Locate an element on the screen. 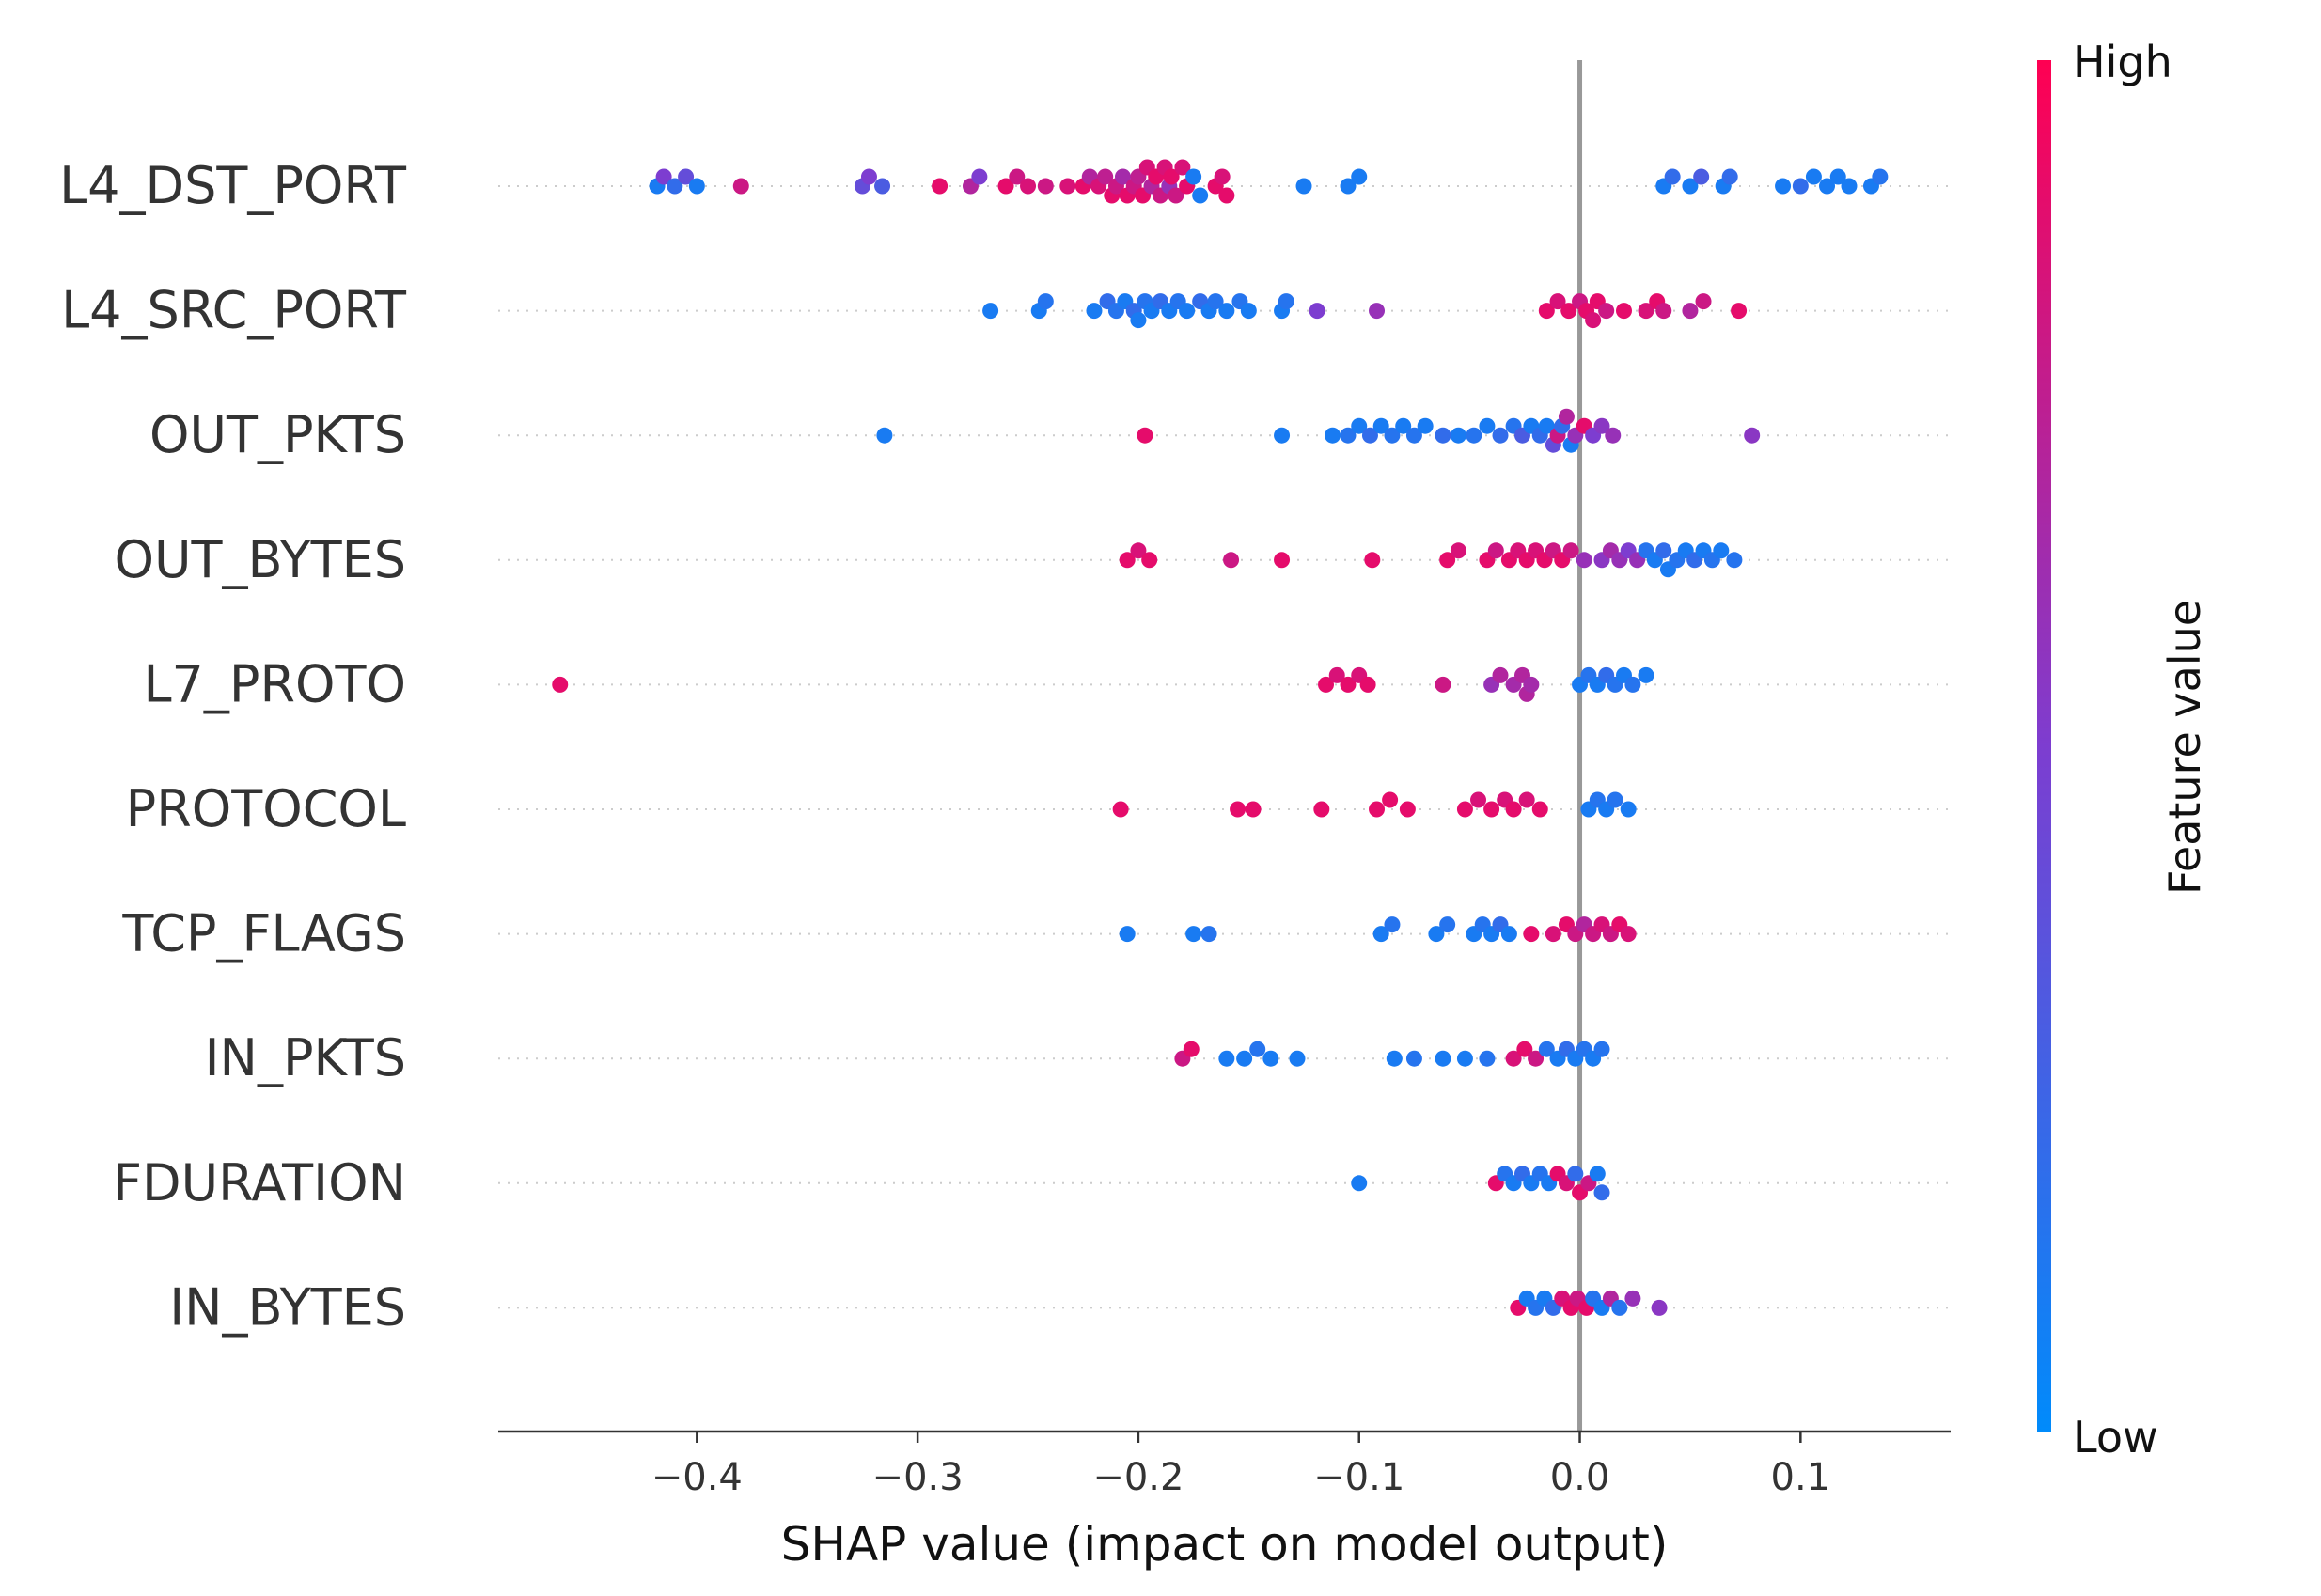  colorbar-high-label: High is located at coordinates (2122, 62).